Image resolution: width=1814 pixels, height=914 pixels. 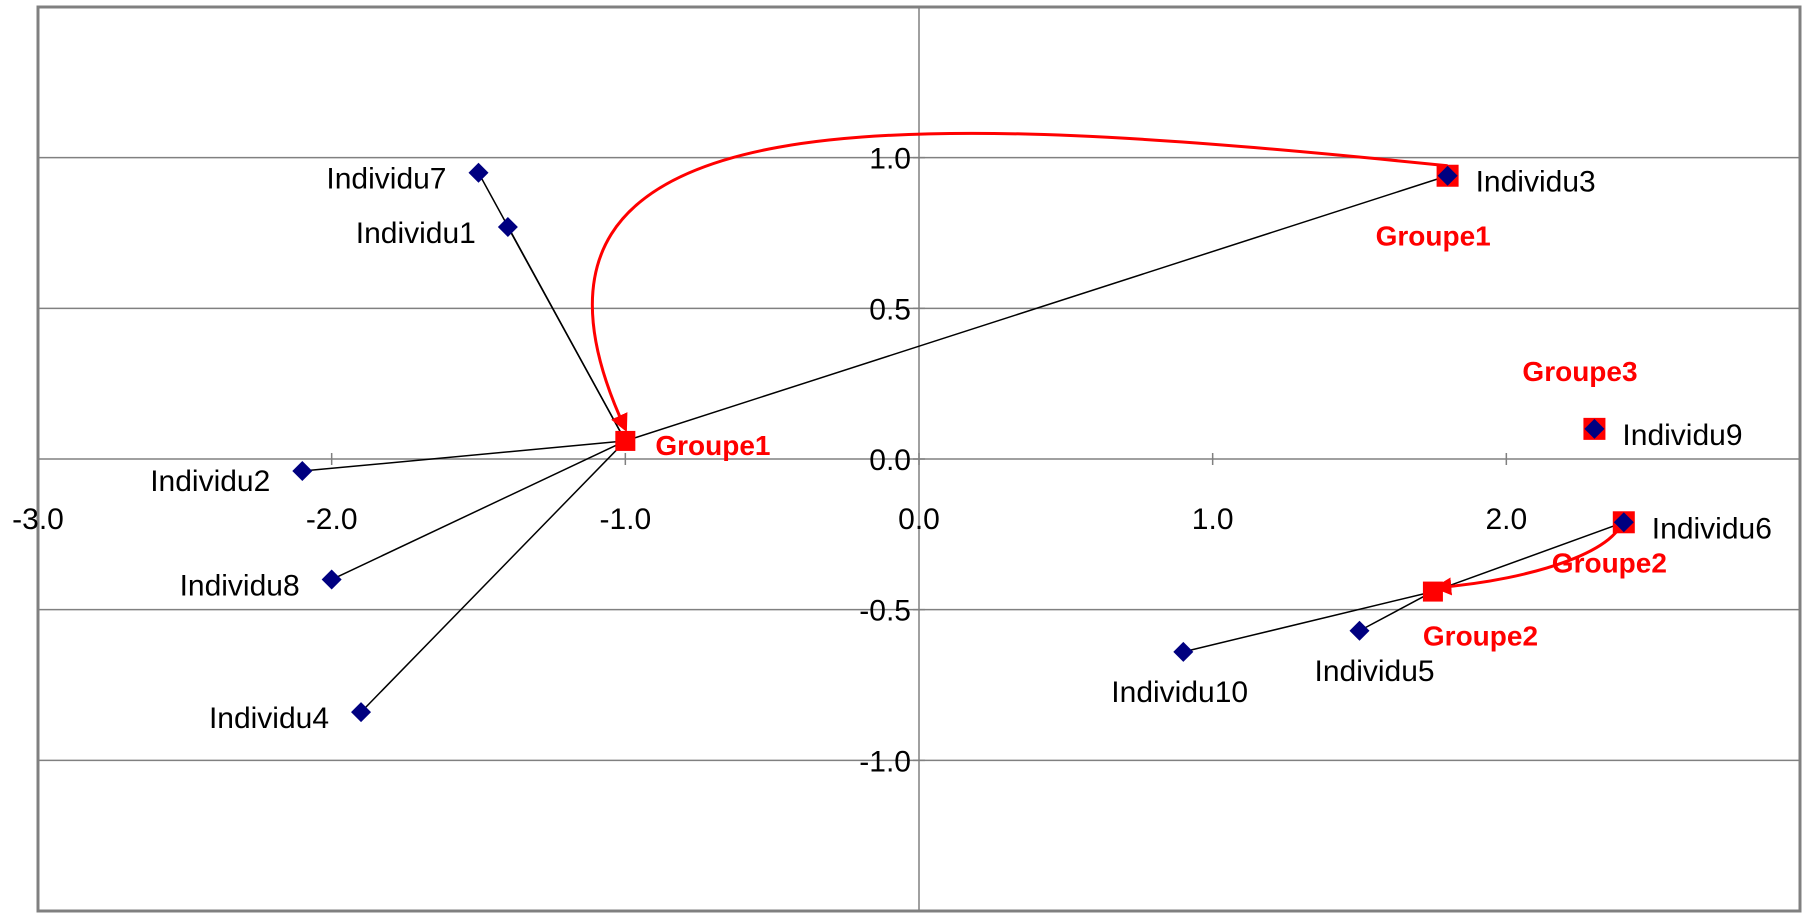 I want to click on x-tick-label: 0.0, so click(x=919, y=519).